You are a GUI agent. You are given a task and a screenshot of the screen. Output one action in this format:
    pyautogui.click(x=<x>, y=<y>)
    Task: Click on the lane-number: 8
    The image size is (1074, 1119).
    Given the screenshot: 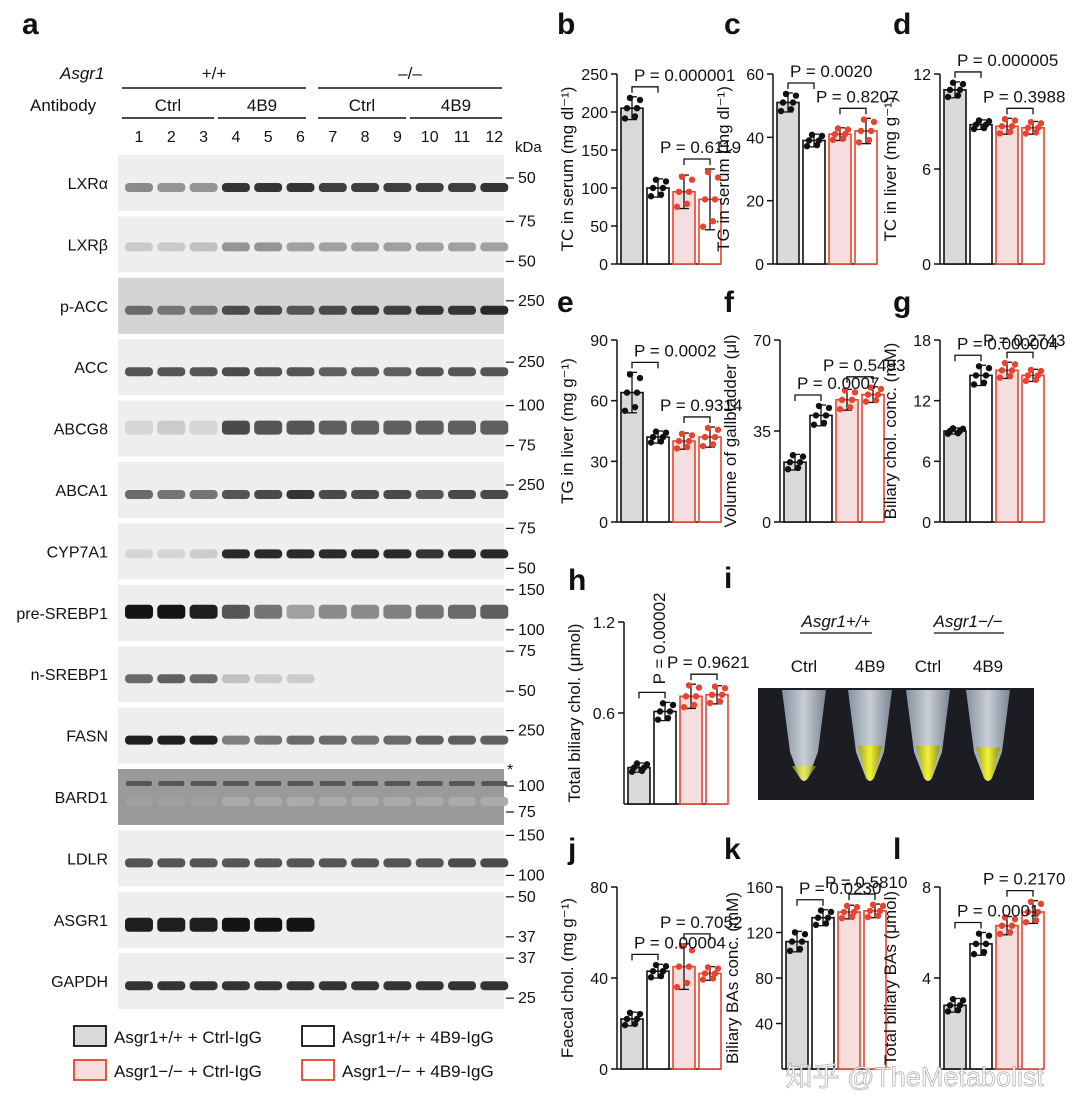 What is the action you would take?
    pyautogui.click(x=365, y=137)
    